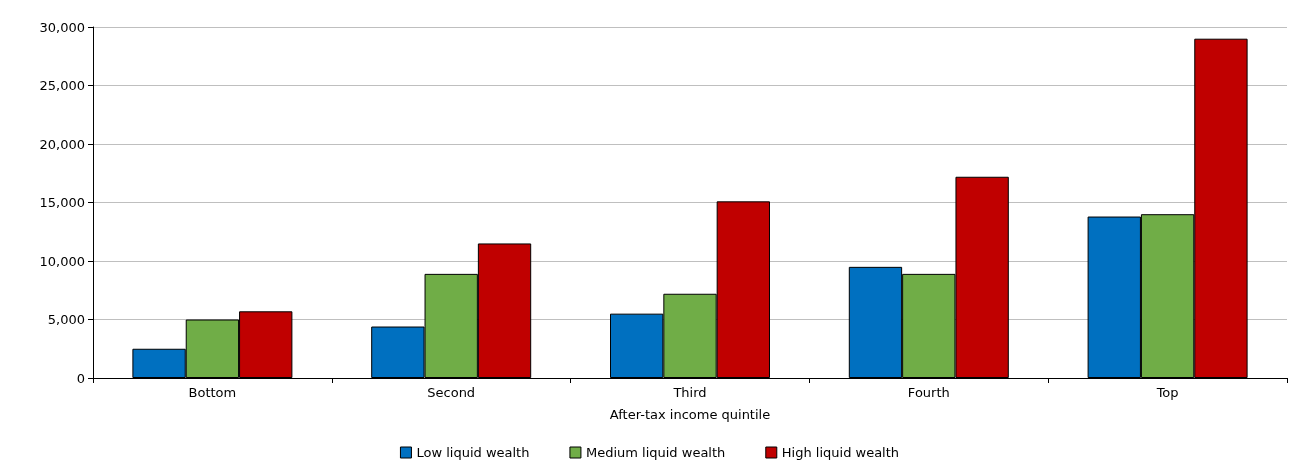 The width and height of the screenshot is (1299, 472). What do you see at coordinates (928, 392) in the screenshot?
I see `x-tick-label: Fourth` at bounding box center [928, 392].